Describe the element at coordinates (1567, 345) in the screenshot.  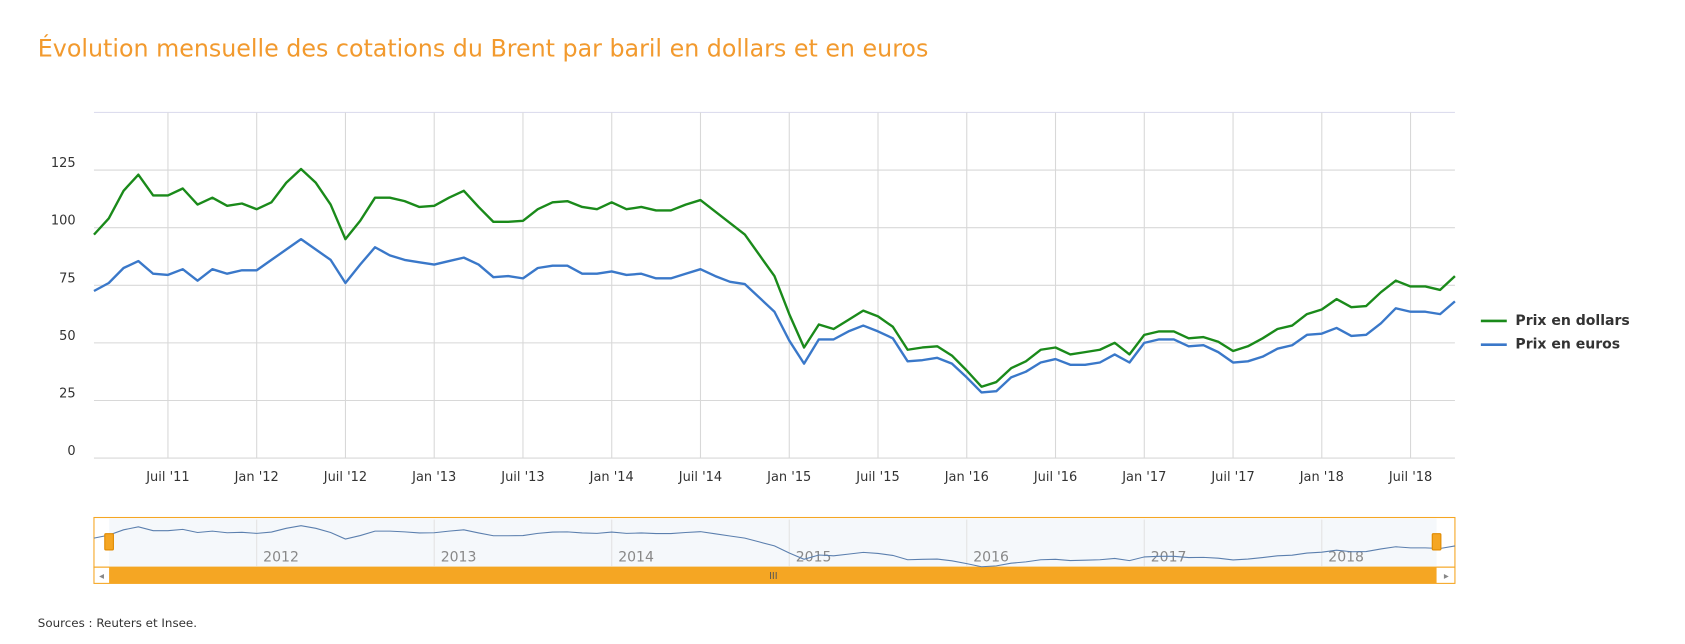
I see `legend-label: Prix en euros` at that location.